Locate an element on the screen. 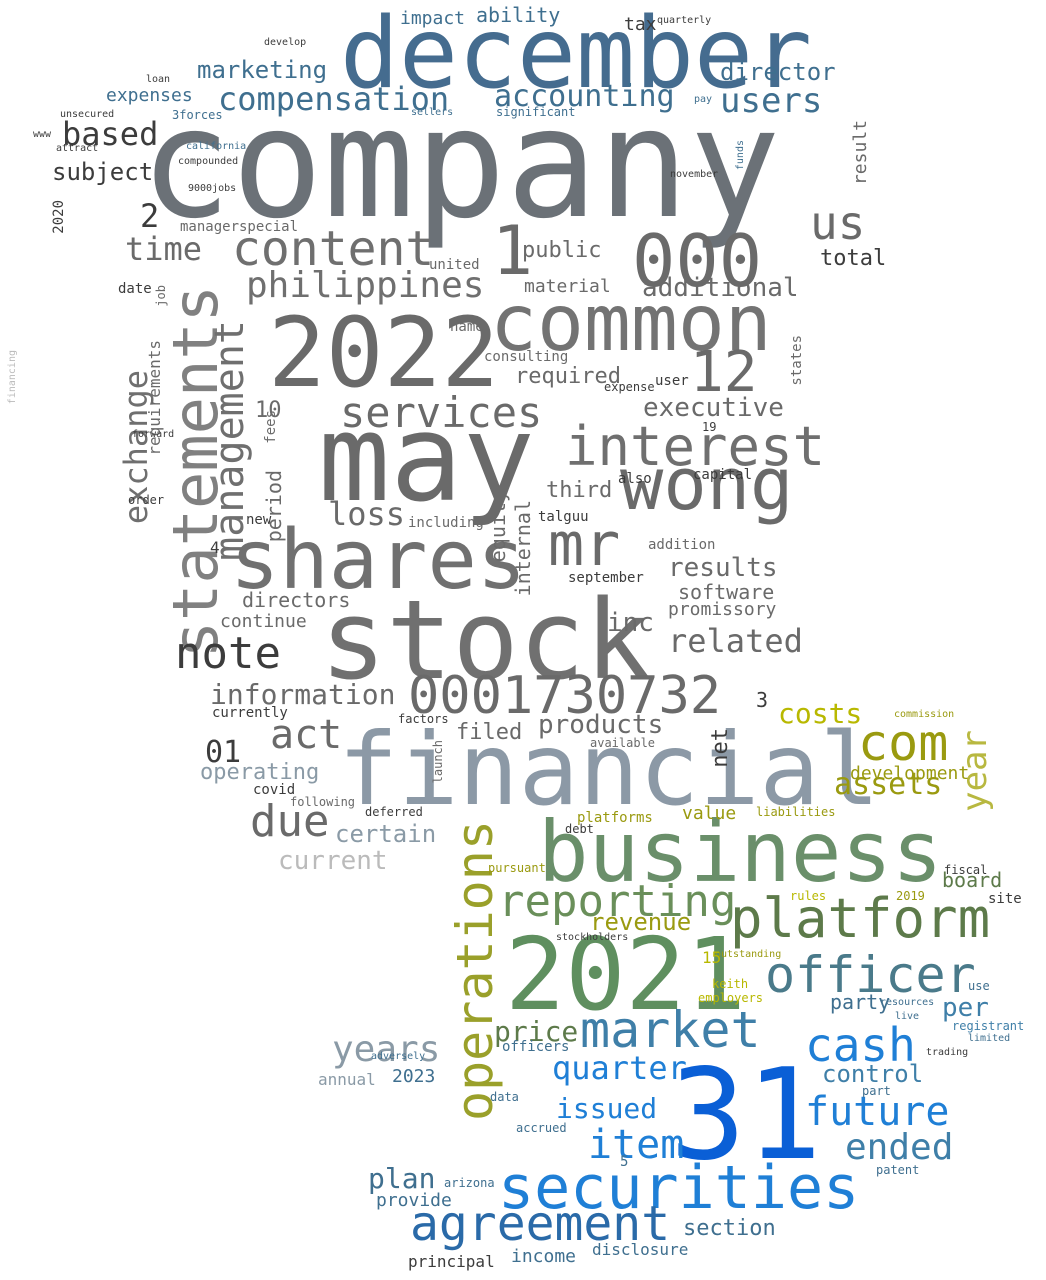 This screenshot has height=1280, width=1046. word-forward: forward is located at coordinates (153, 434).